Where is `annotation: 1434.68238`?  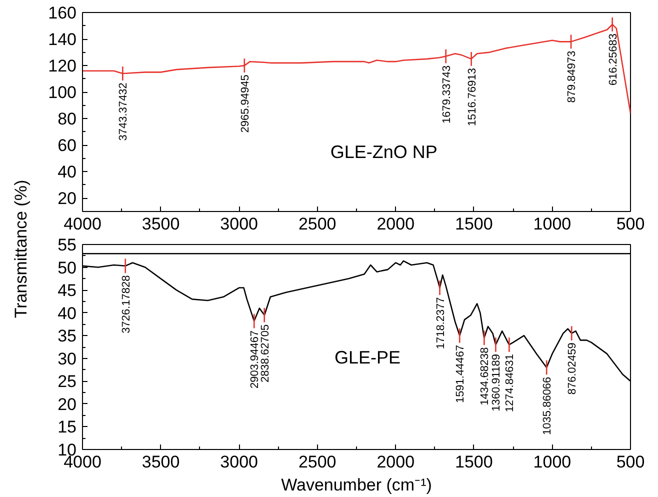 annotation: 1434.68238 is located at coordinates (485, 376).